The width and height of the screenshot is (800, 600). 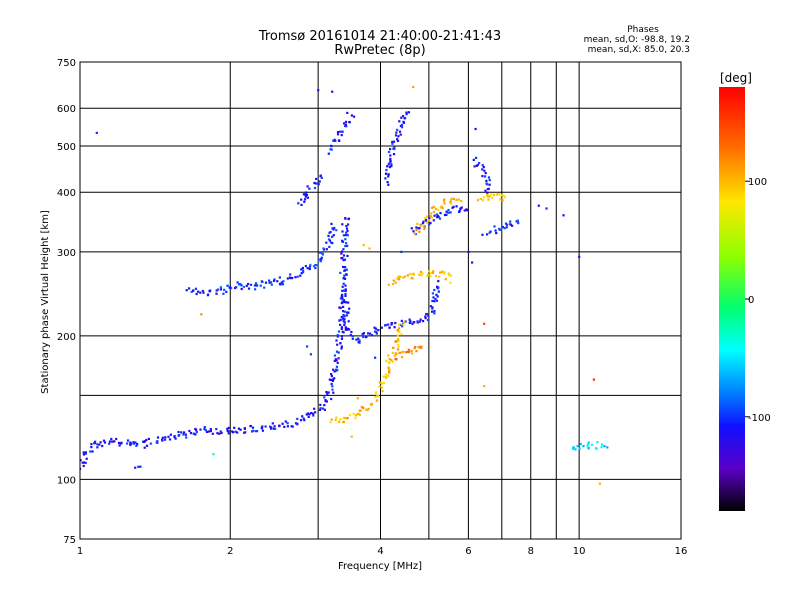 I want to click on y-tick-label: 500, so click(x=66, y=147).